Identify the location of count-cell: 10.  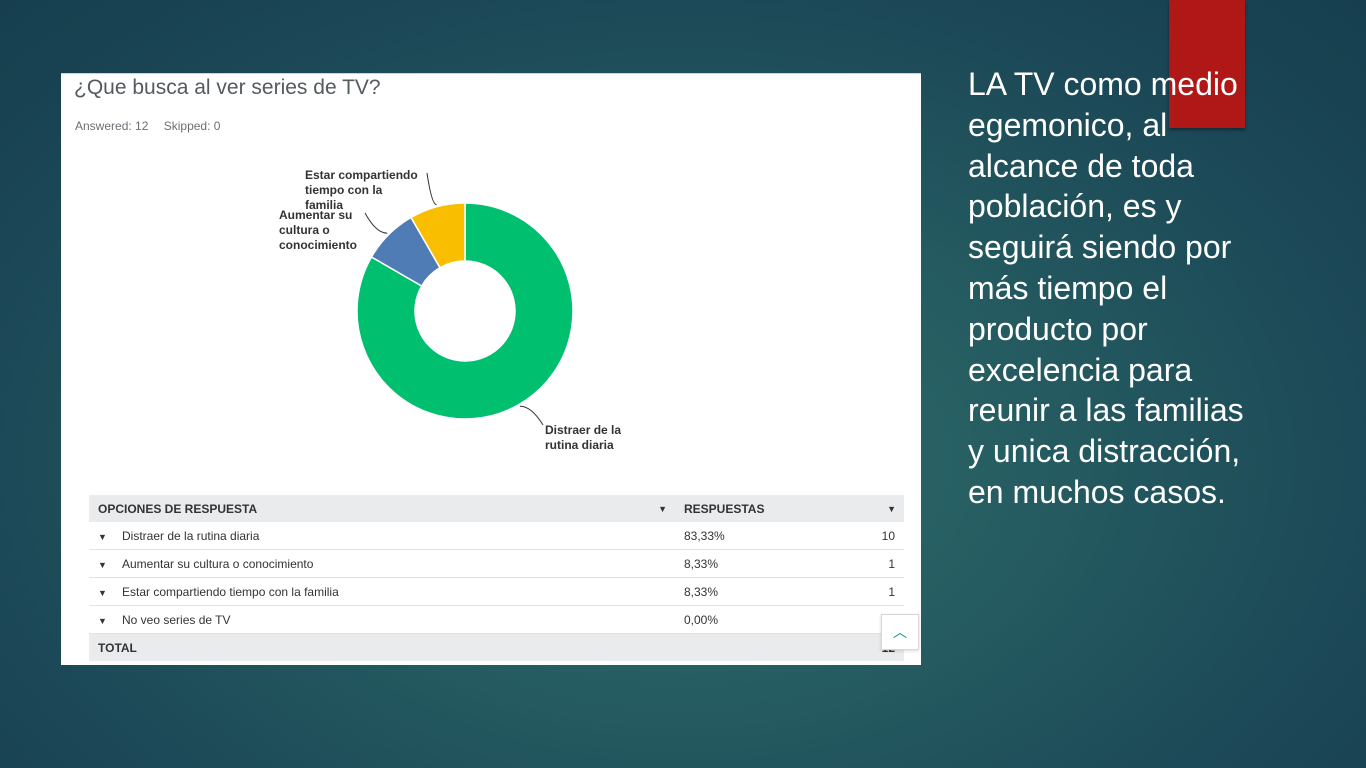
(878, 536).